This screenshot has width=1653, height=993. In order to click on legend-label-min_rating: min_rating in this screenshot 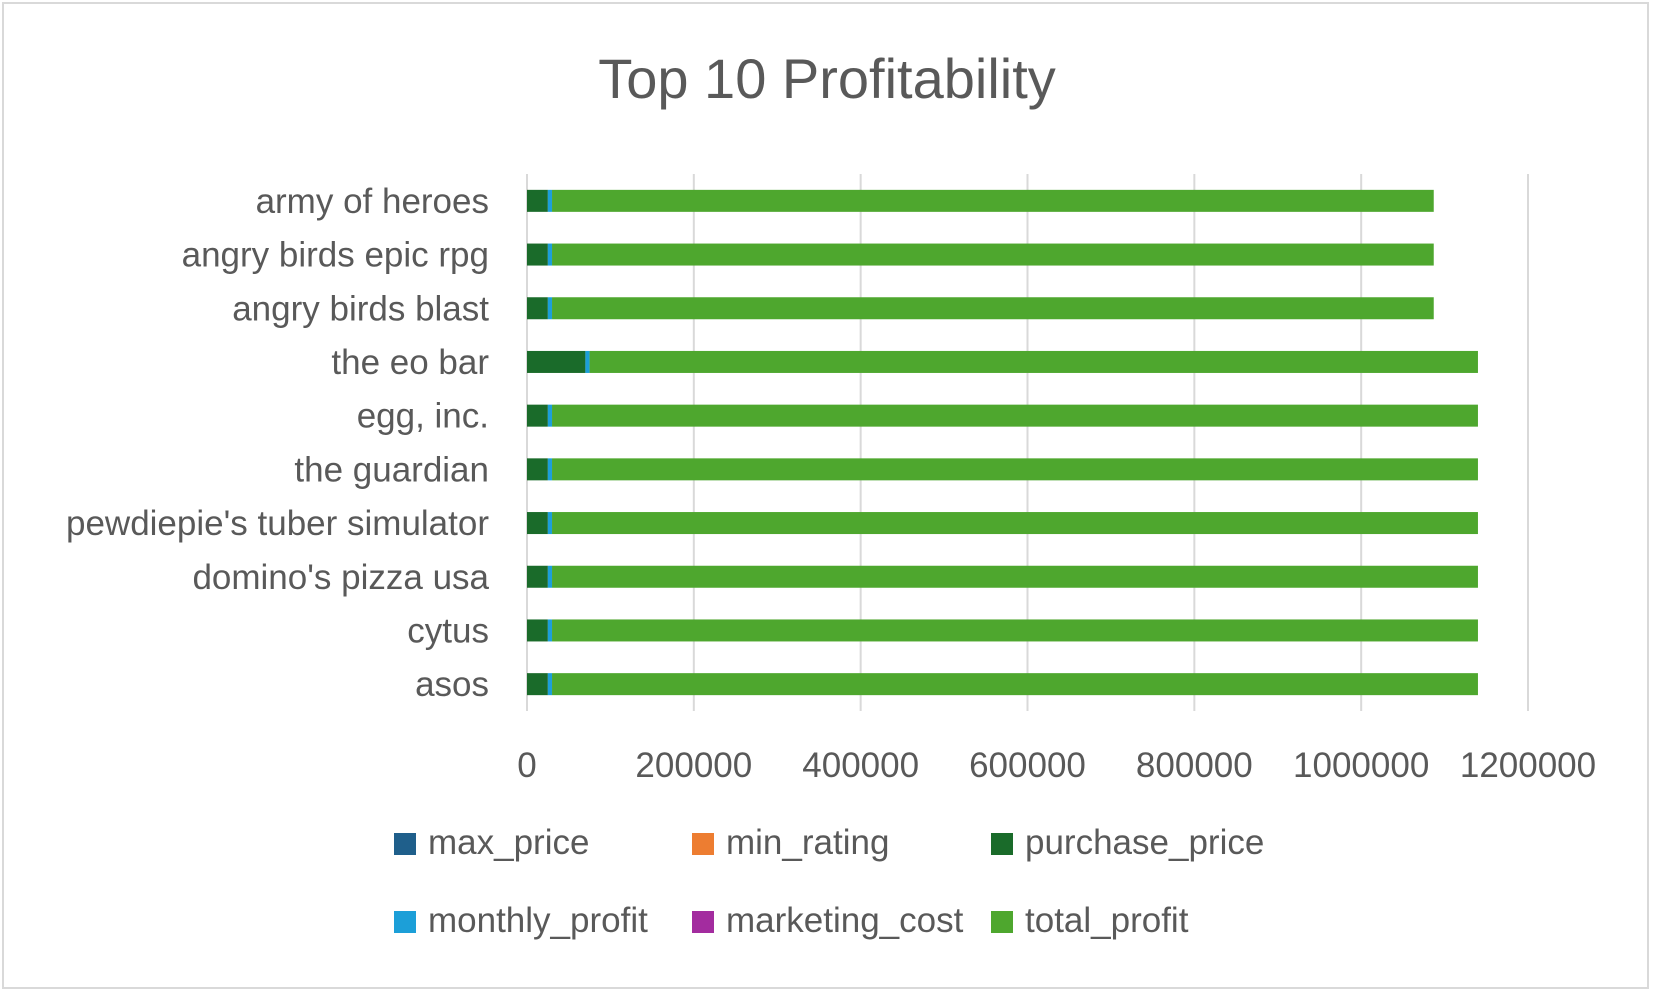, I will do `click(807, 842)`.